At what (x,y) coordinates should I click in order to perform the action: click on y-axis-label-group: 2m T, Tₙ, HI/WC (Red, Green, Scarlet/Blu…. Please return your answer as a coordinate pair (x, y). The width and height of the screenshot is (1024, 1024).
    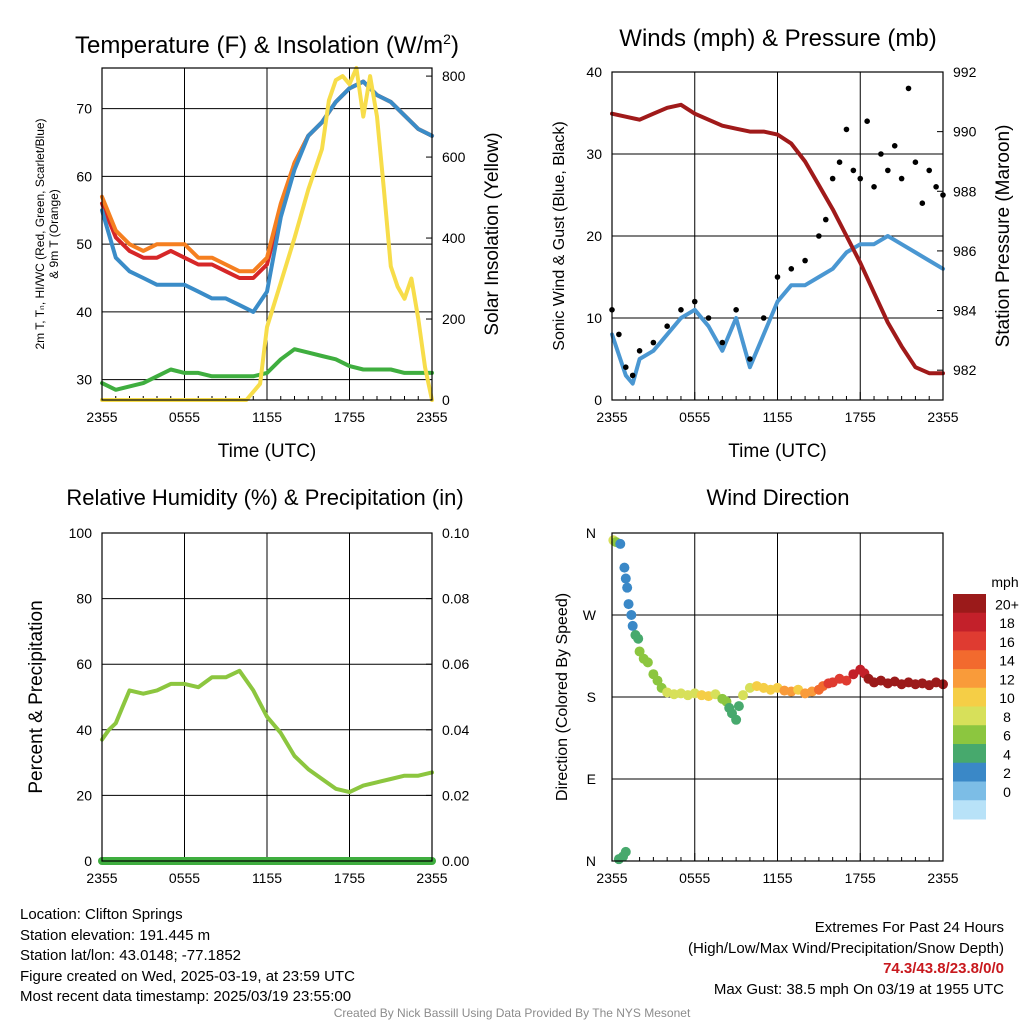
    Looking at the image, I should click on (47, 233).